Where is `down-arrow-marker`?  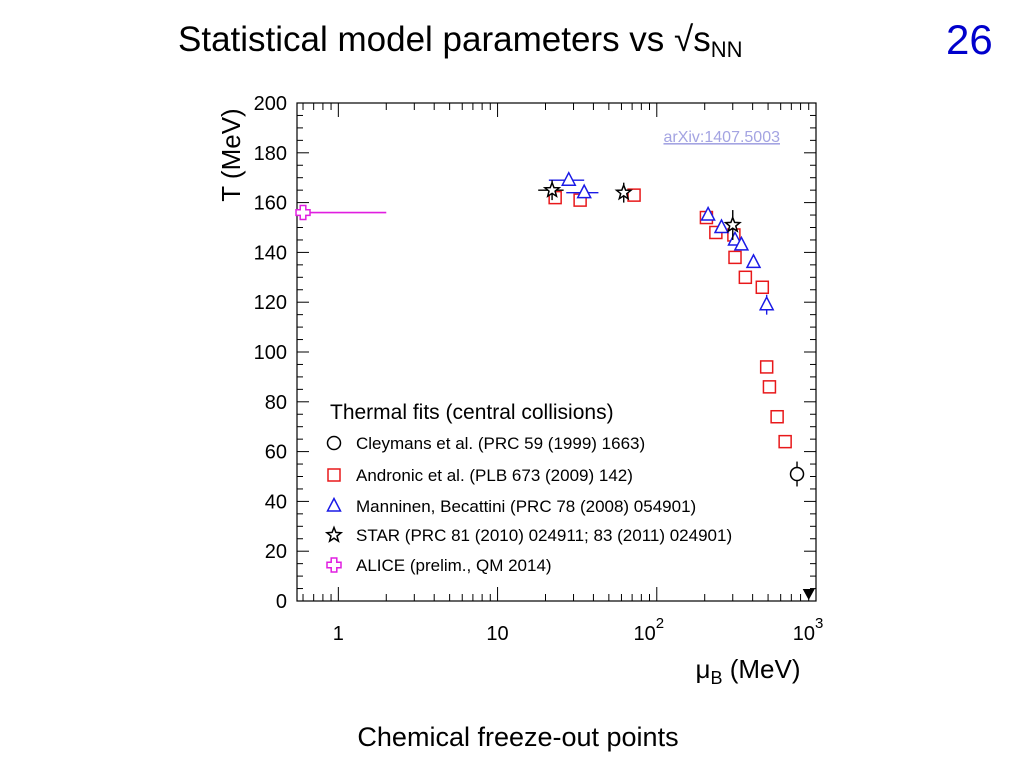
down-arrow-marker is located at coordinates (808, 594).